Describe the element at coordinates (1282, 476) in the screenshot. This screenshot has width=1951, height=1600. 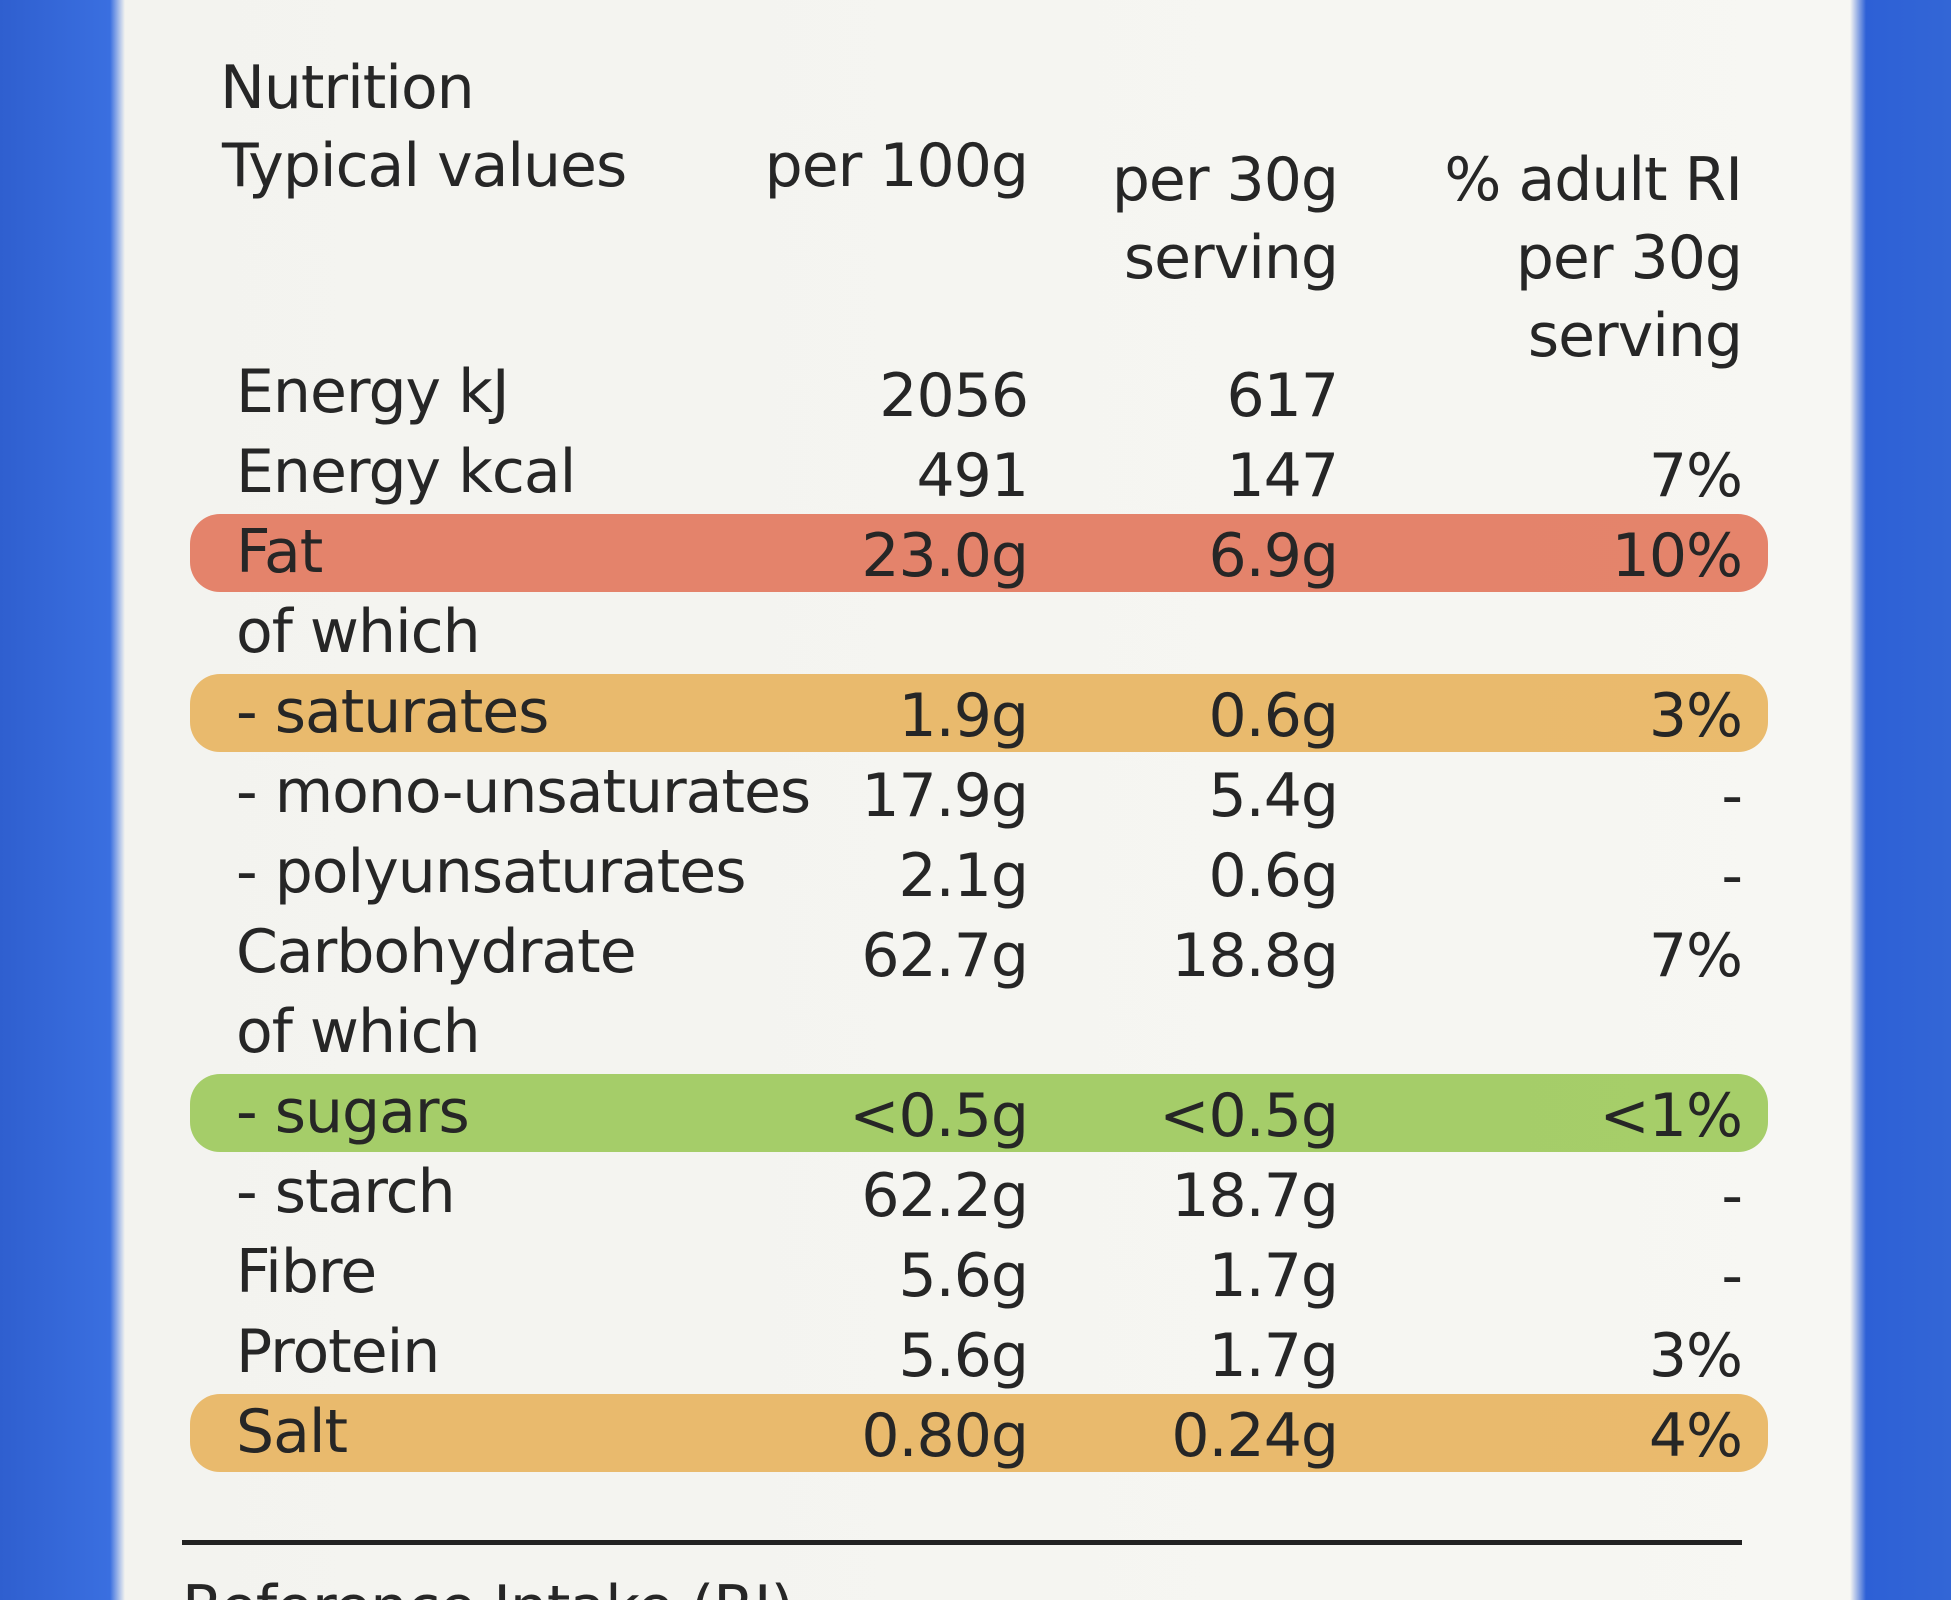
I see `cell-value: 147` at that location.